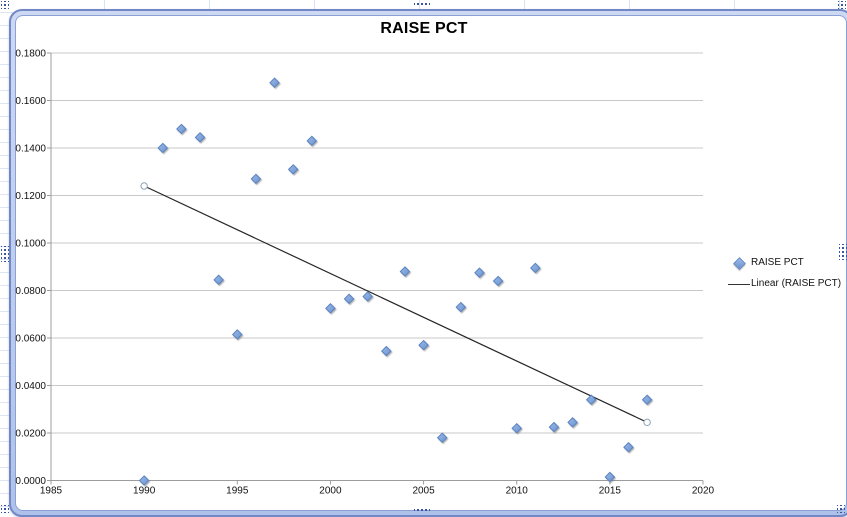 Image resolution: width=847 pixels, height=517 pixels. I want to click on y-tick-label: 0.0400, so click(30, 386).